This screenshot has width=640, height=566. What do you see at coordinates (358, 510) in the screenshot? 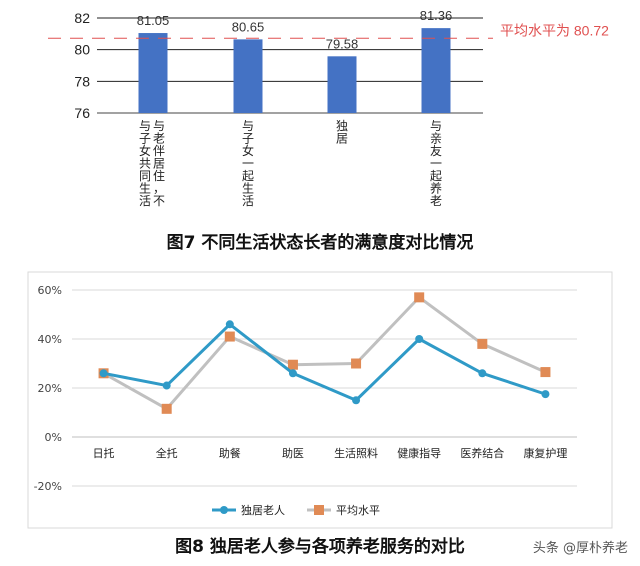
I see `legend-label: 平均水平` at bounding box center [358, 510].